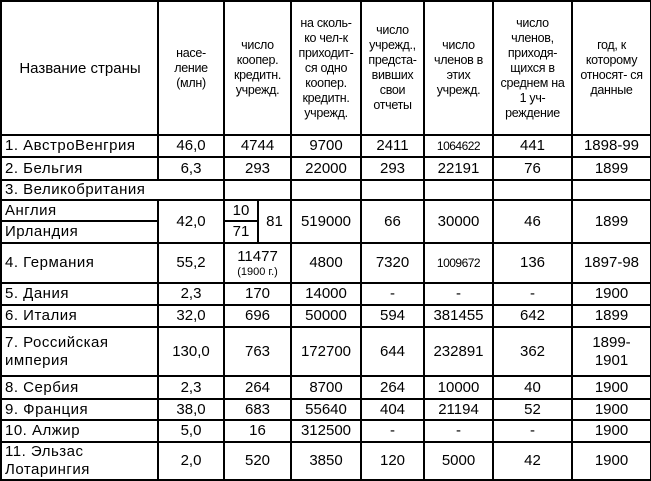  I want to click on credit-institutions-value: 520, so click(257, 460).